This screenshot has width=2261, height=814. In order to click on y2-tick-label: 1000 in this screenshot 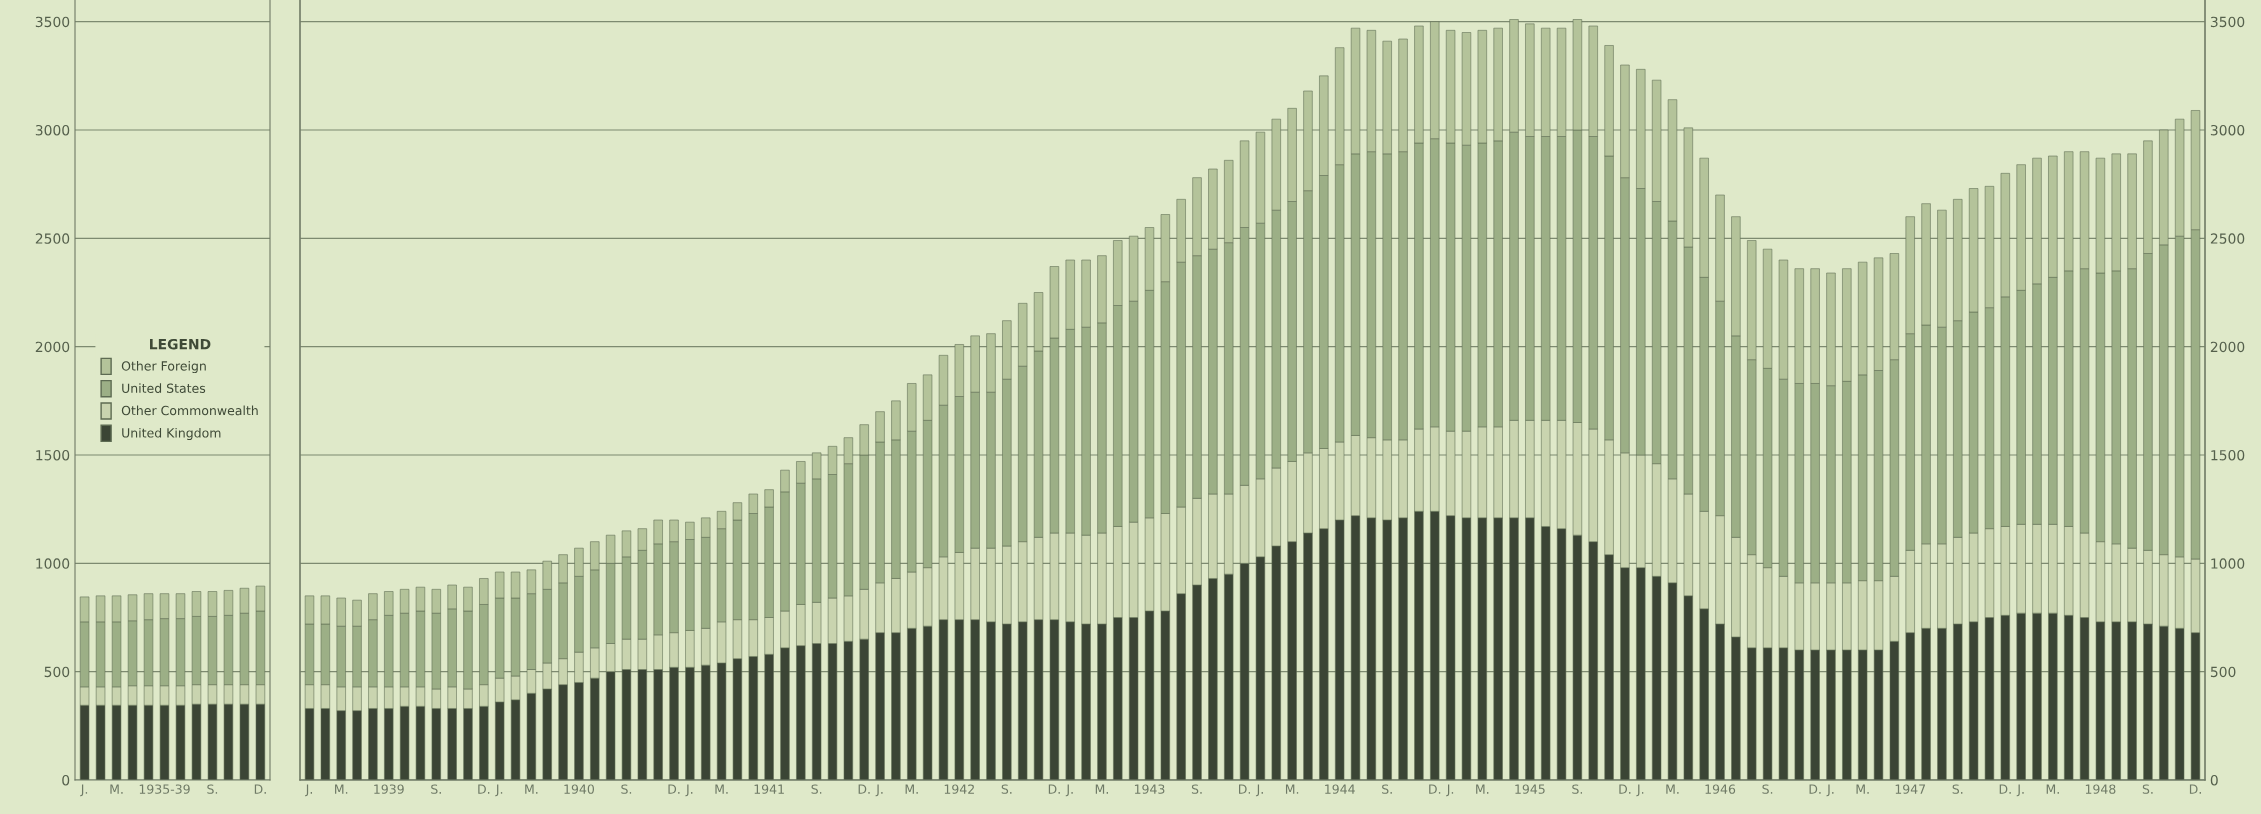, I will do `click(2228, 563)`.